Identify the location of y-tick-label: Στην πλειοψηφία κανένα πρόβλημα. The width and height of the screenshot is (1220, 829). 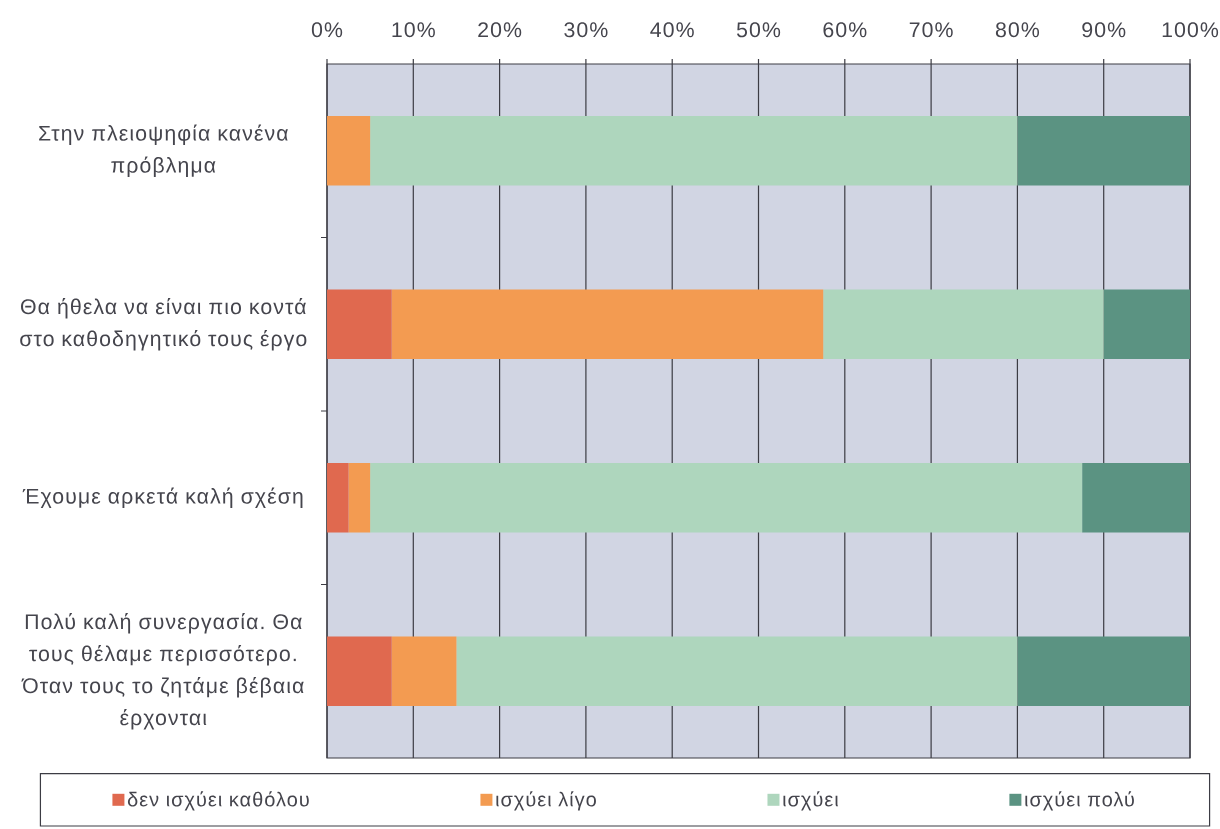
(163, 151).